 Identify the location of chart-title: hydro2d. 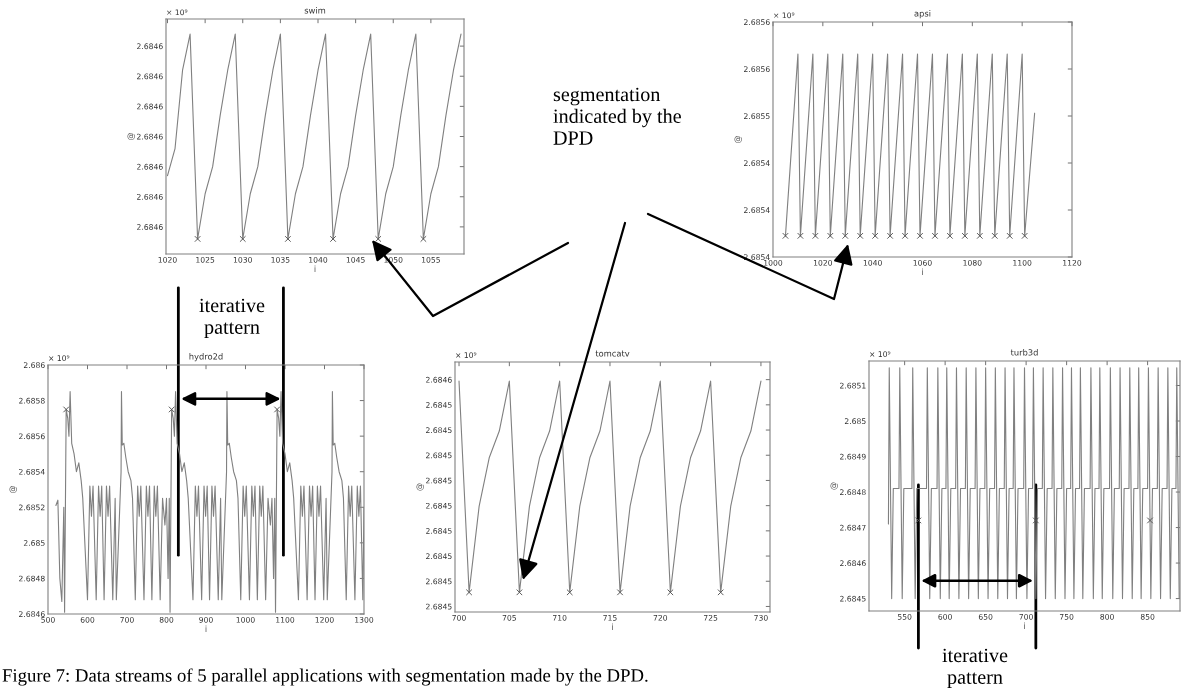
(206, 357).